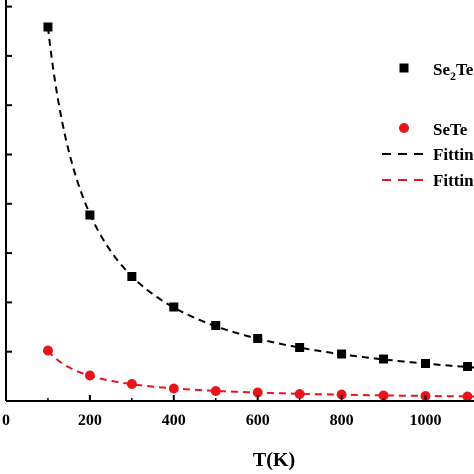 The width and height of the screenshot is (474, 474). What do you see at coordinates (6, 420) in the screenshot?
I see `x-tick-label: 0` at bounding box center [6, 420].